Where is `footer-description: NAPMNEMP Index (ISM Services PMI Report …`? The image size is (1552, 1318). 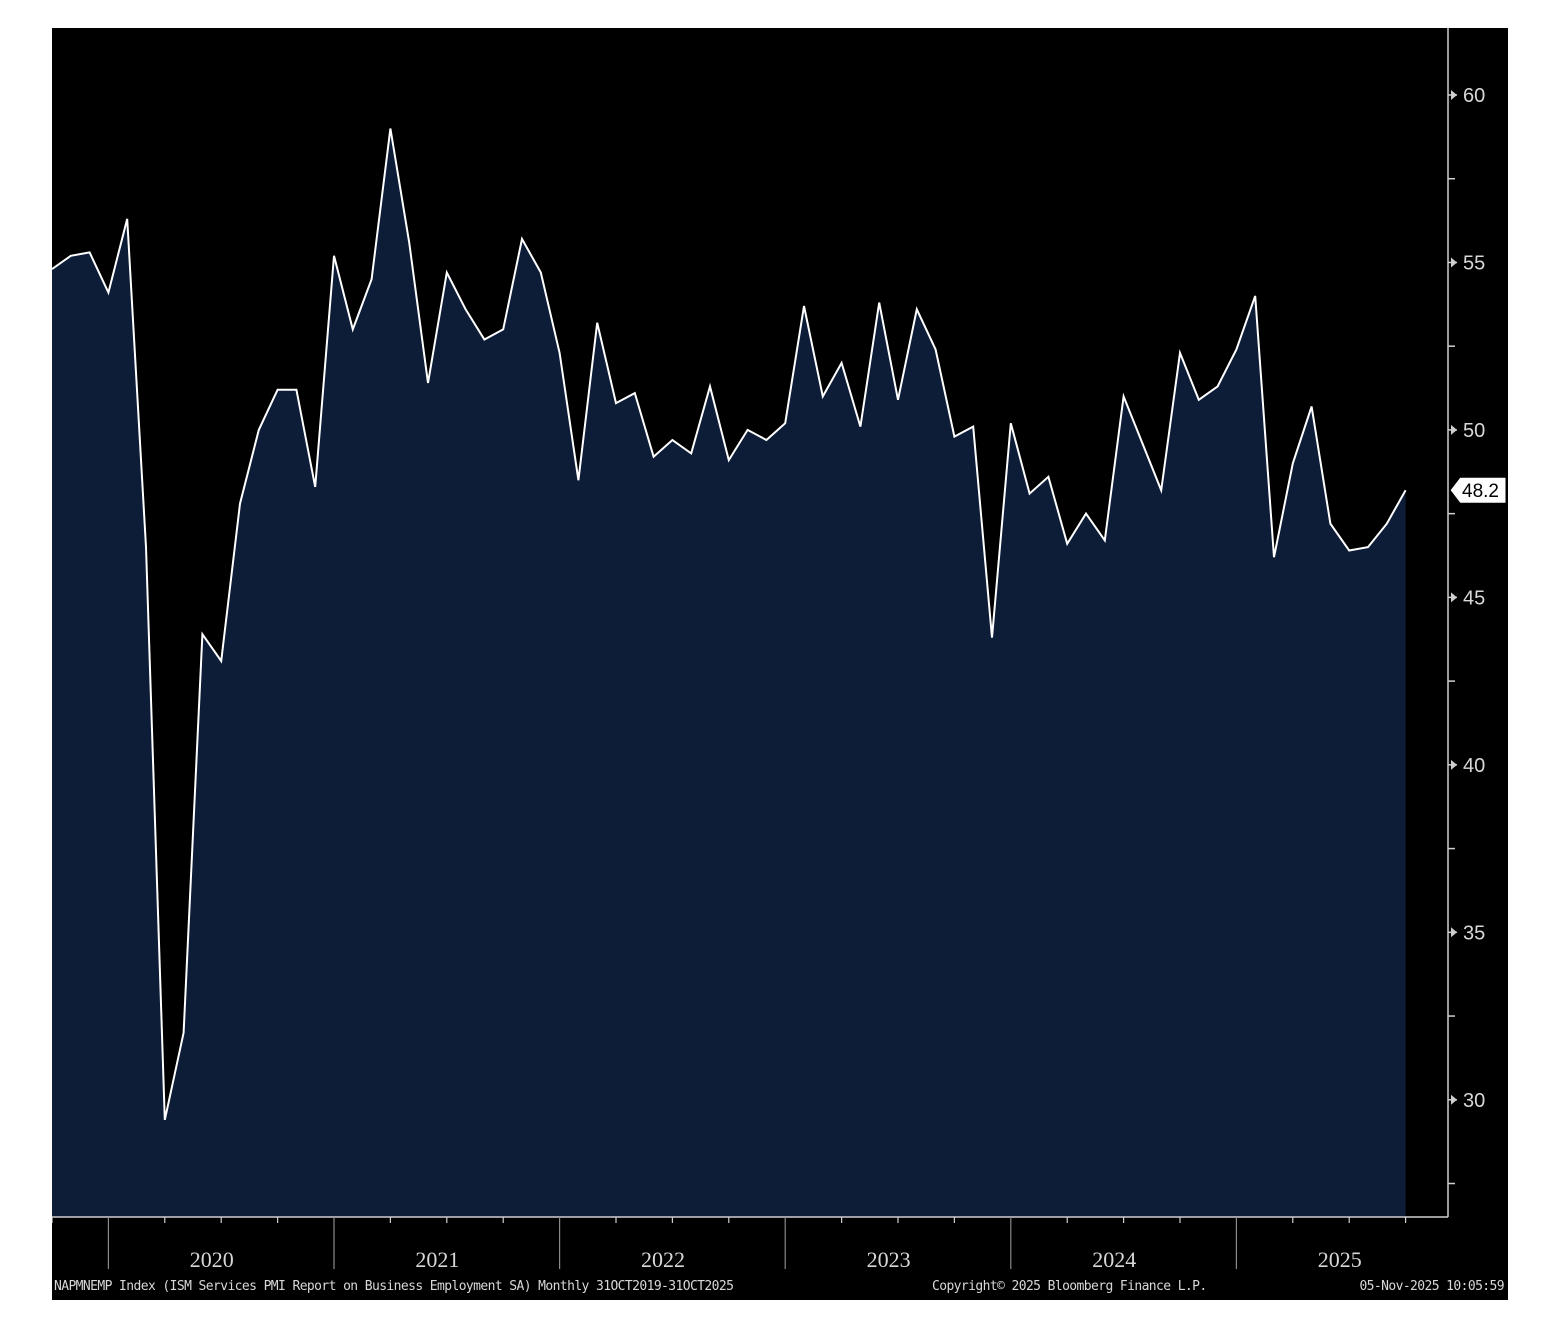
footer-description: NAPMNEMP Index (ISM Services PMI Report … is located at coordinates (394, 1286).